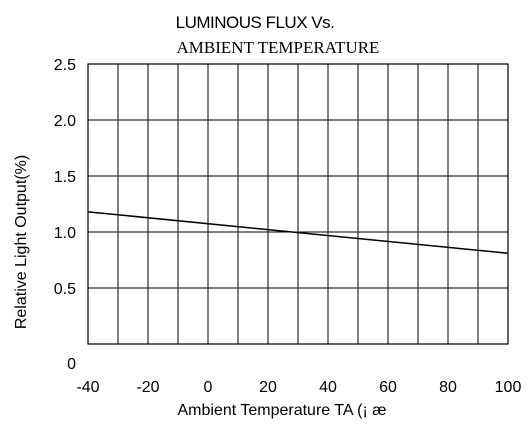  What do you see at coordinates (448, 387) in the screenshot?
I see `x-tick-label-6: 80` at bounding box center [448, 387].